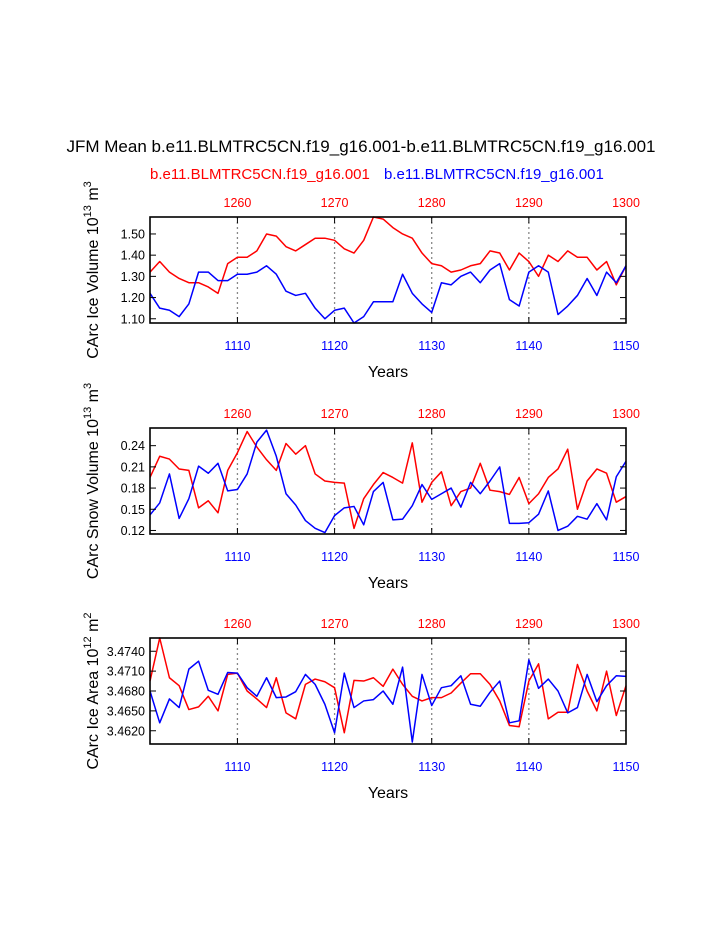  I want to click on ice-volume-xtick-bottom-label: 1120, so click(334, 346).